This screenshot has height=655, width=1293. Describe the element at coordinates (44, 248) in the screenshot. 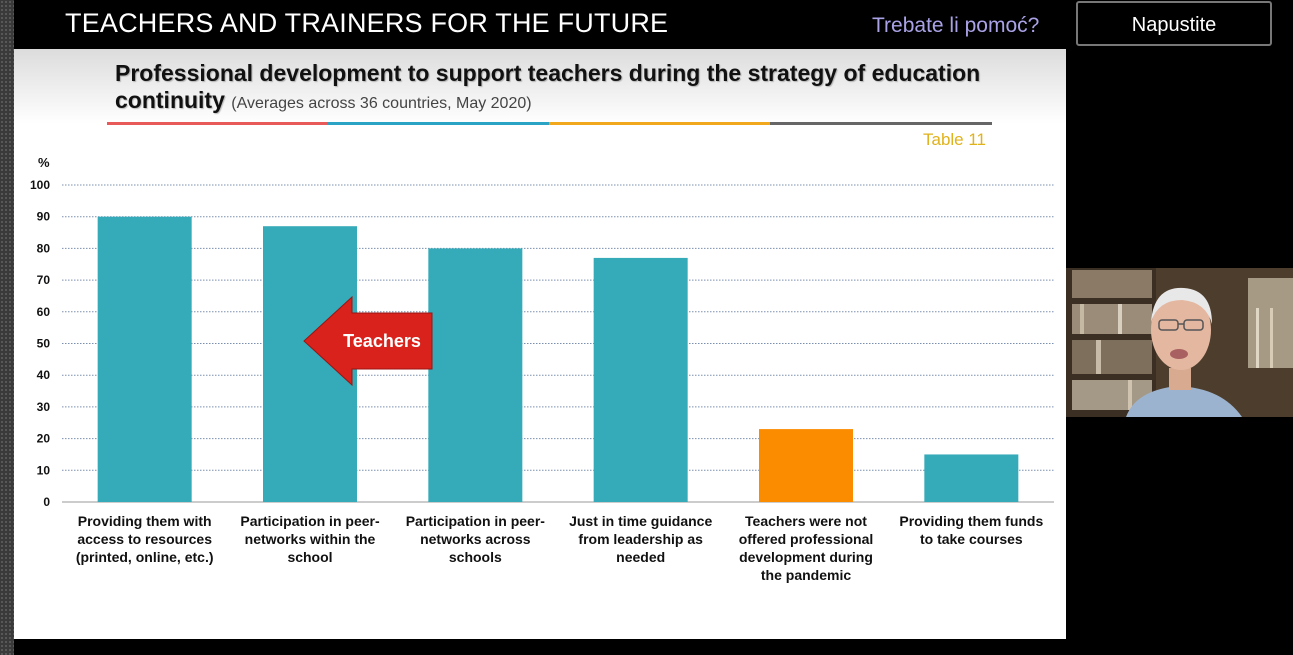

I see `y-tick-label: 80` at that location.